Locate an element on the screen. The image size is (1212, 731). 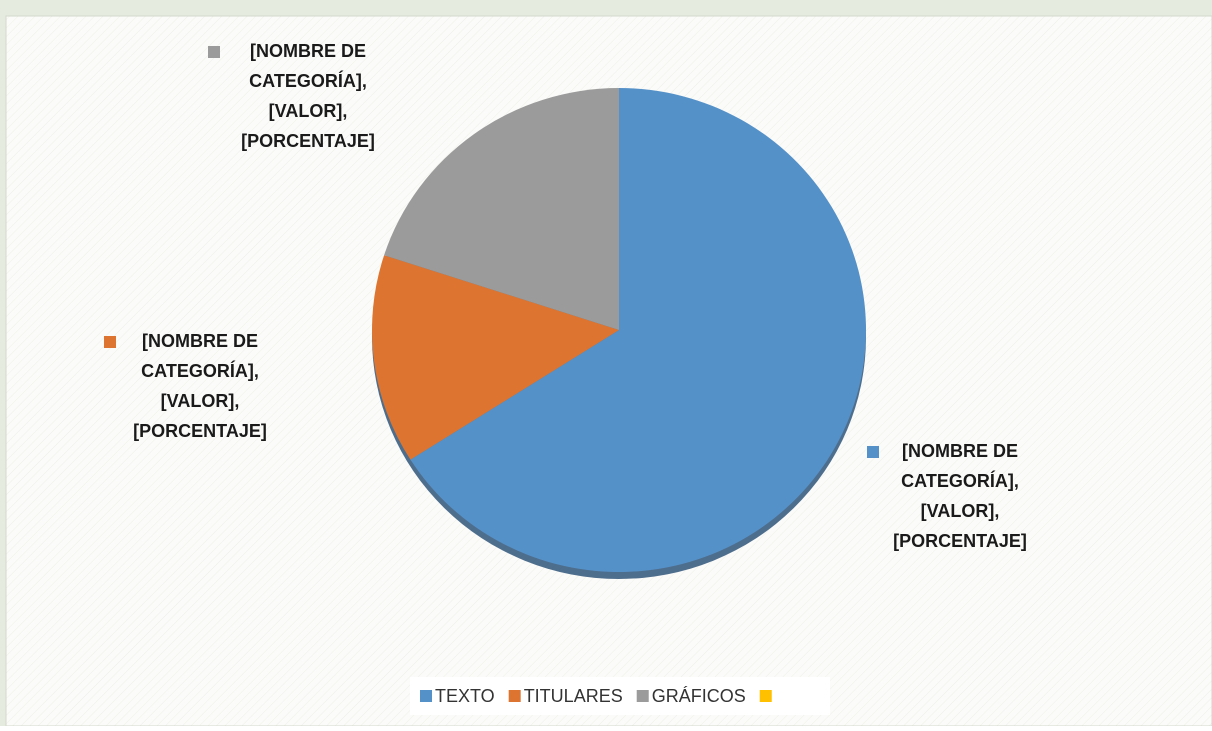
legend-label: TEXTO is located at coordinates (465, 696).